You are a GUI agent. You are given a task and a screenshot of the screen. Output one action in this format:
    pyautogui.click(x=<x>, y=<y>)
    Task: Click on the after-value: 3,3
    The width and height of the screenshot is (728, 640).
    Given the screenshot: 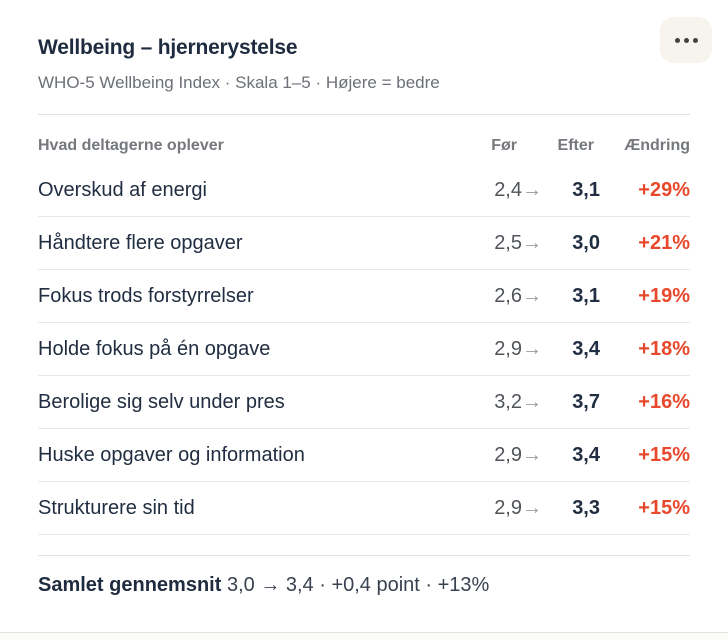 What is the action you would take?
    pyautogui.click(x=586, y=507)
    